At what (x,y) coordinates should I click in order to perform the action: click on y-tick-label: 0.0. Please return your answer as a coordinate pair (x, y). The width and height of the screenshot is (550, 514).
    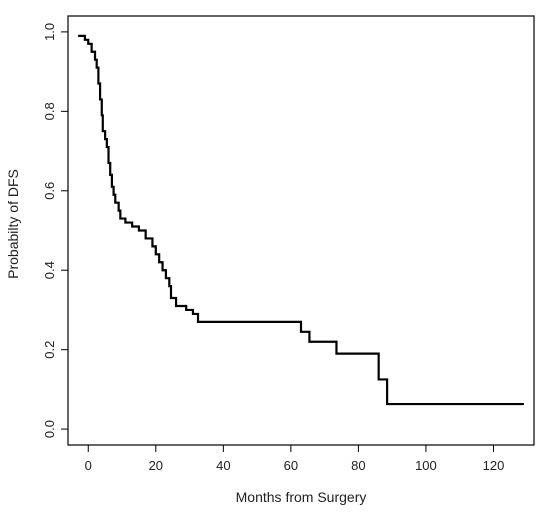
    Looking at the image, I should click on (49, 429).